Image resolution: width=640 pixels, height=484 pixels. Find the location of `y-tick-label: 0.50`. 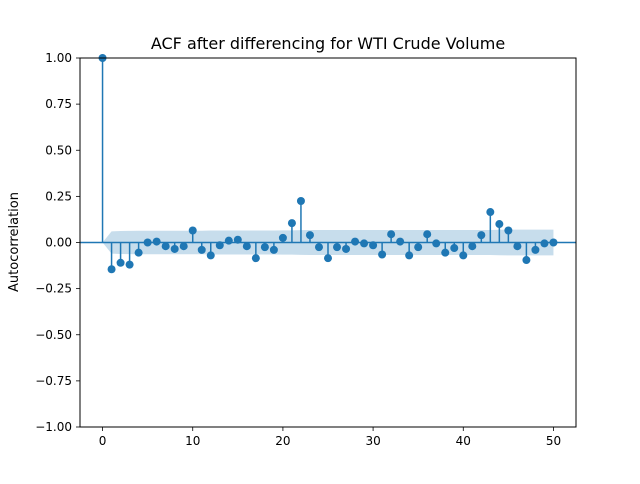

y-tick-label: 0.50 is located at coordinates (58, 150).